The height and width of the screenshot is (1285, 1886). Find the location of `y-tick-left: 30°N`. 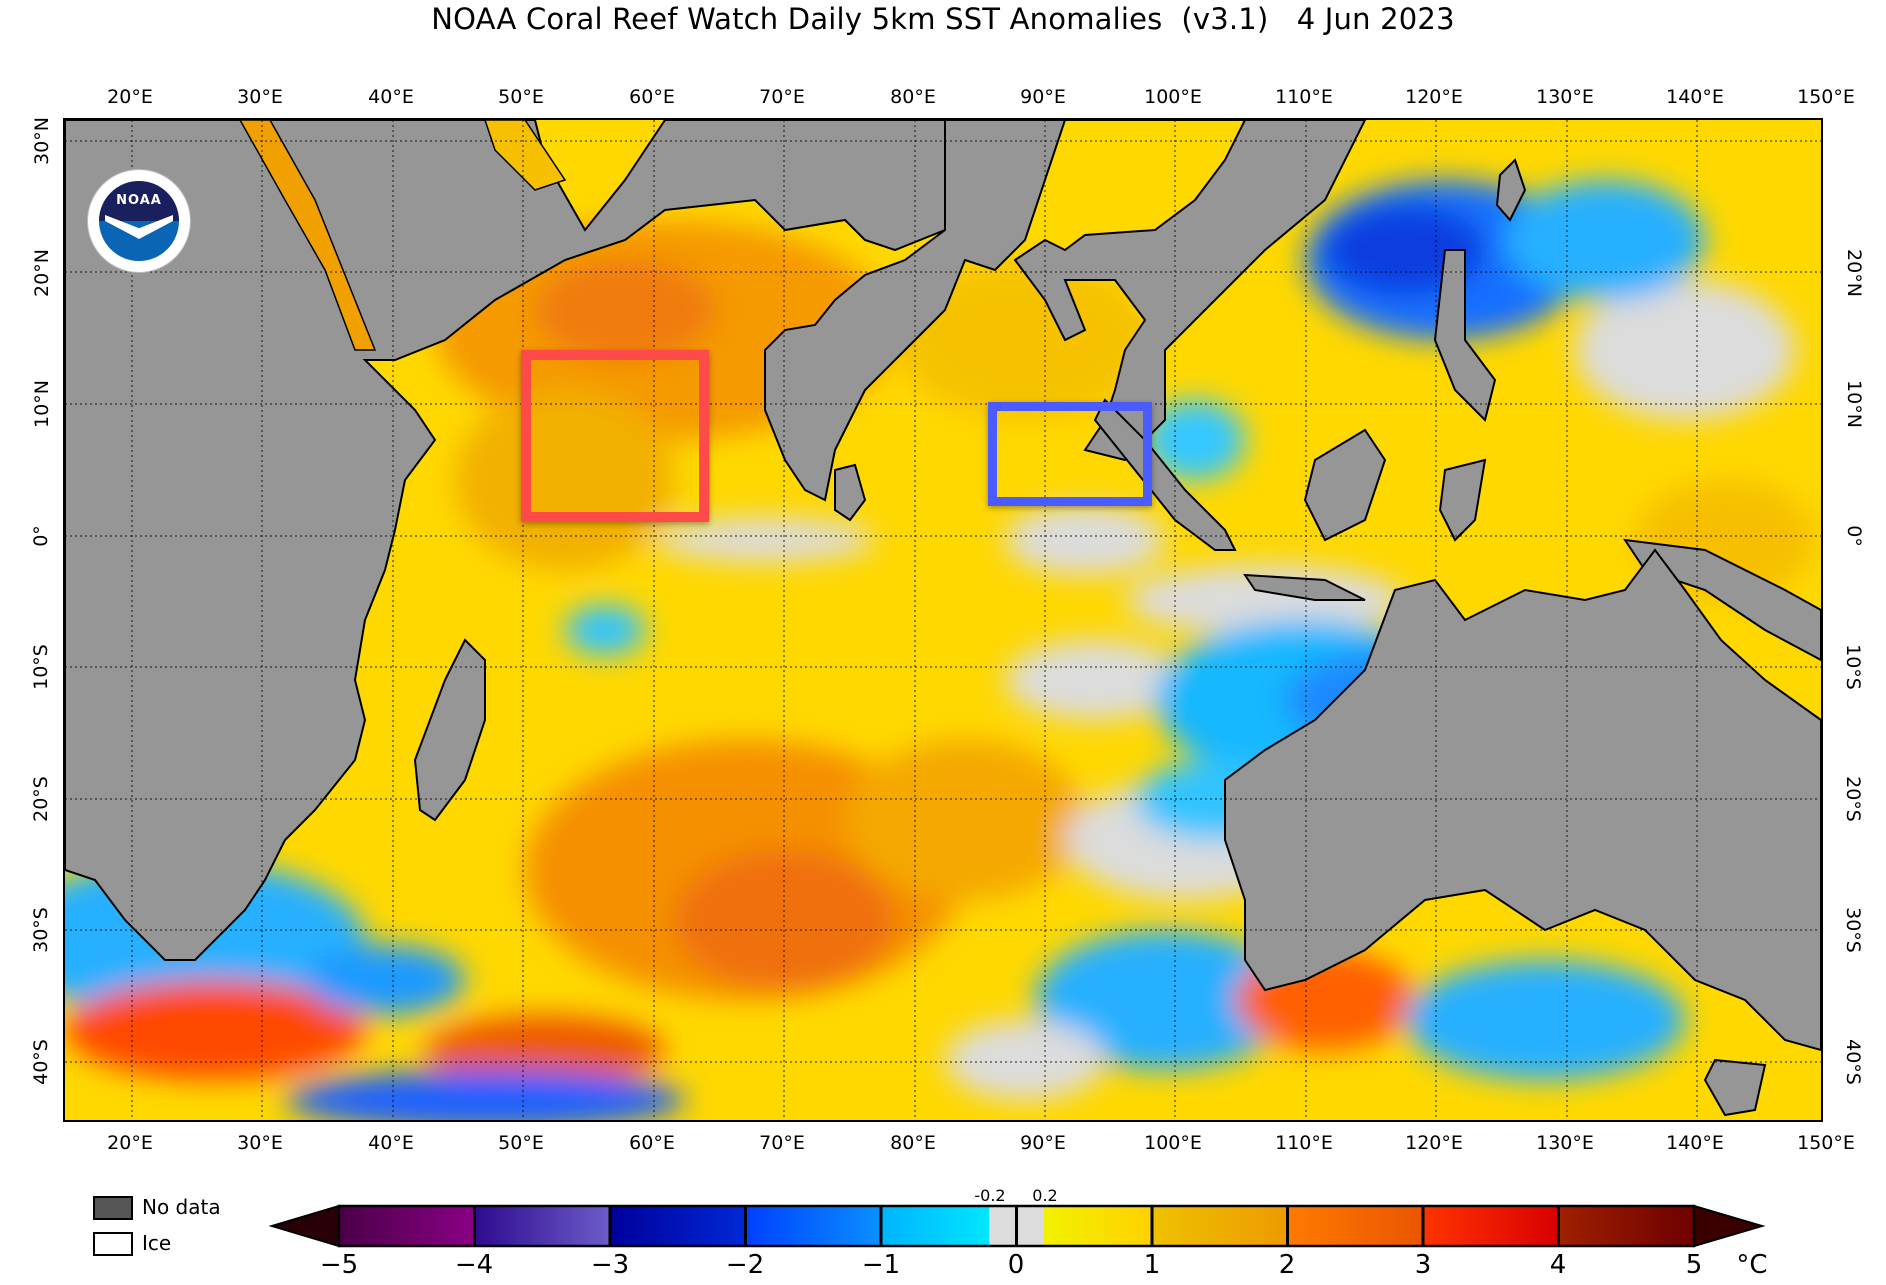

y-tick-left: 30°N is located at coordinates (41, 141).